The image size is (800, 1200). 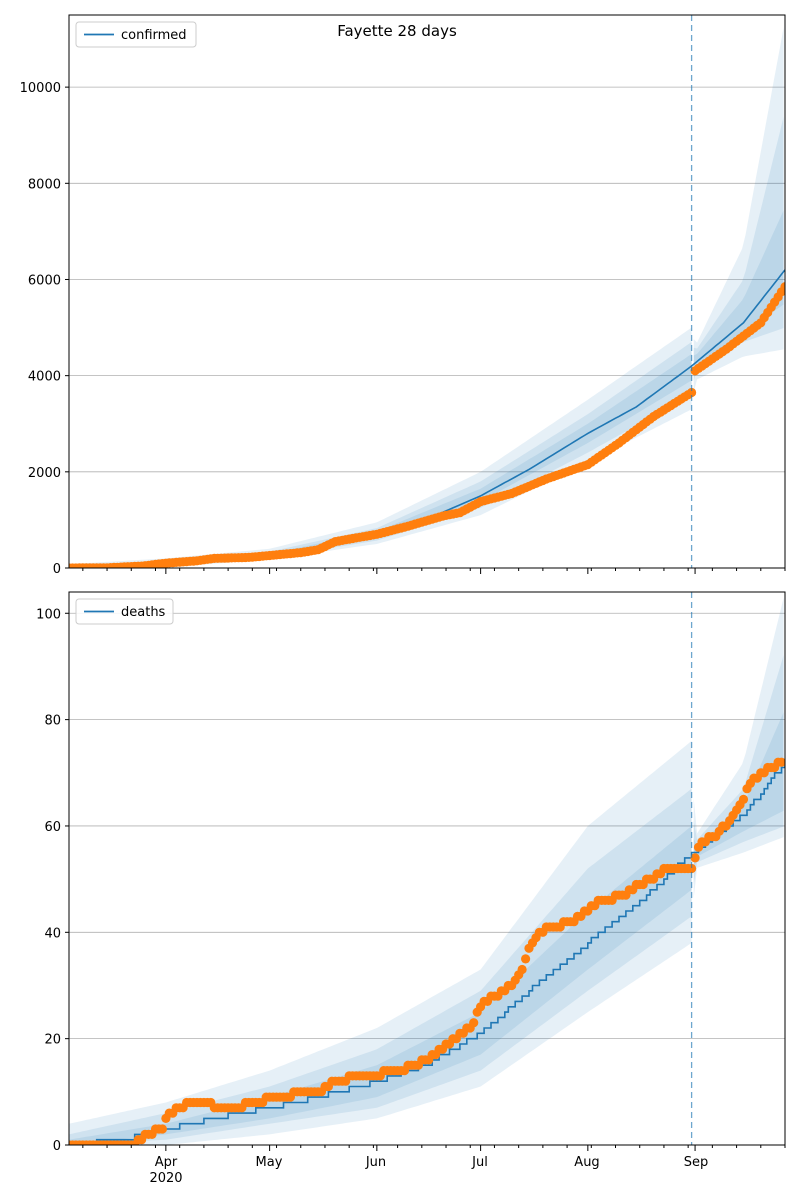 I want to click on x-tick-label-sep: Sep, so click(x=696, y=1162).